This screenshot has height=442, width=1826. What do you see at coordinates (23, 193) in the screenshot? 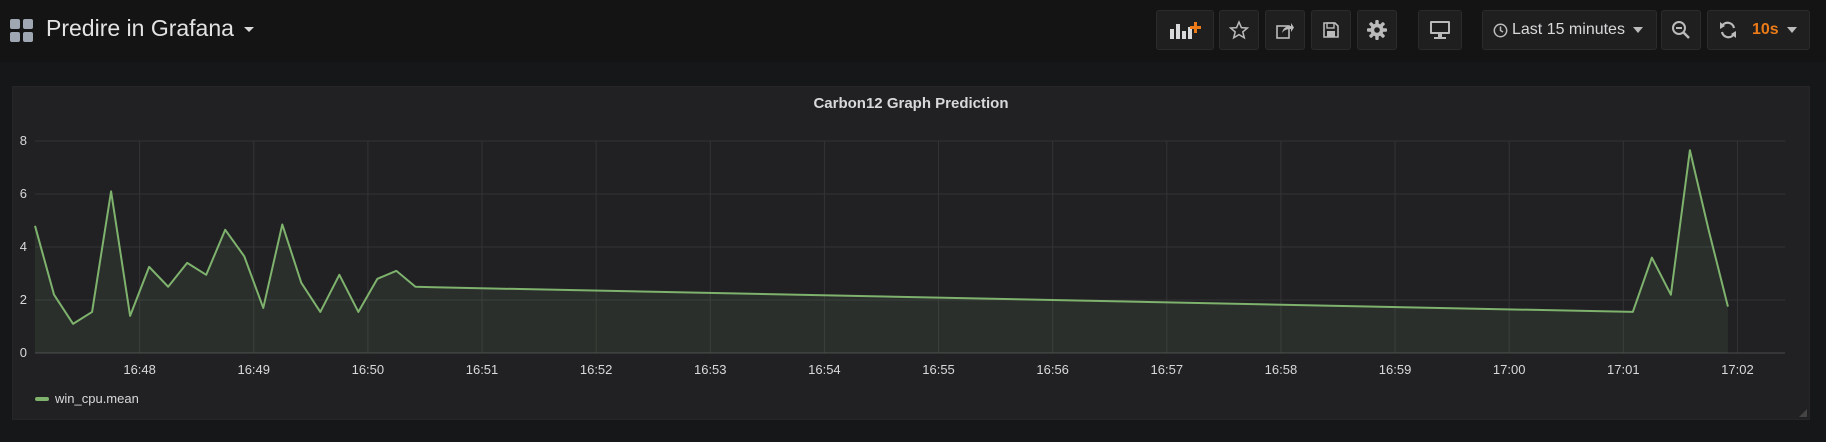
I see `y-tick-label: 6` at bounding box center [23, 193].